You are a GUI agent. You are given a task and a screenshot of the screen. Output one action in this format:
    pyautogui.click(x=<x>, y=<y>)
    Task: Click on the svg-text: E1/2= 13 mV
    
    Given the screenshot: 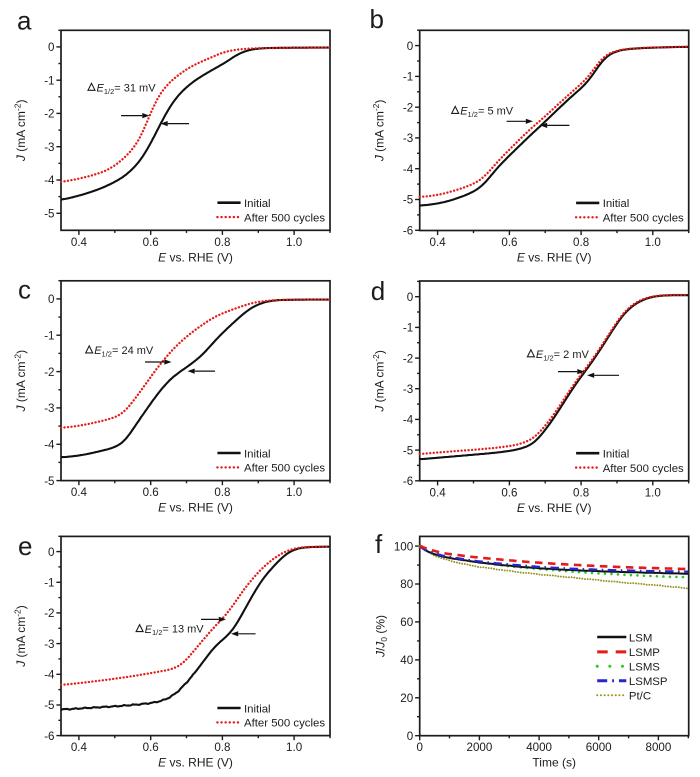 What is the action you would take?
    pyautogui.click(x=175, y=631)
    